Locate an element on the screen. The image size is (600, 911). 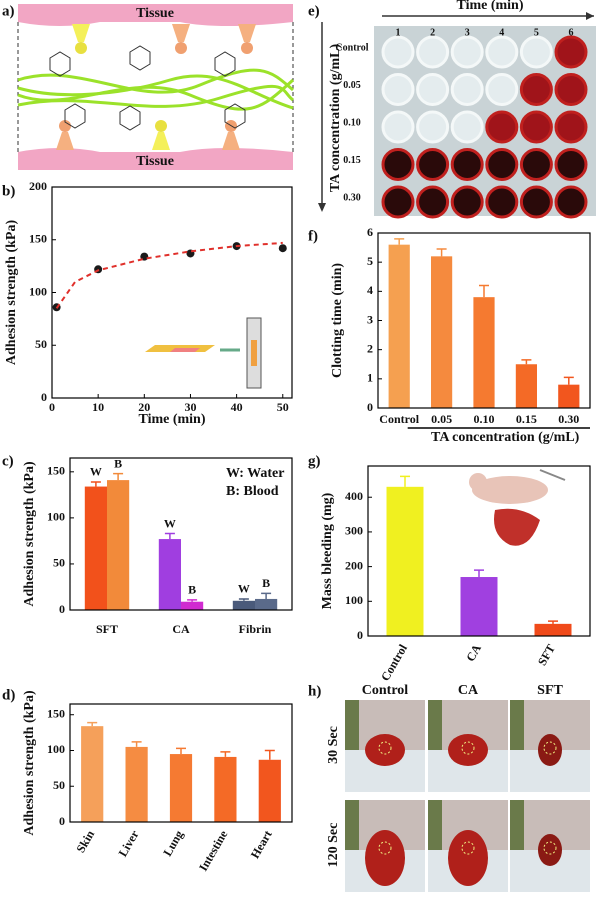
y-tick-label: 6 is located at coordinates (370, 232).